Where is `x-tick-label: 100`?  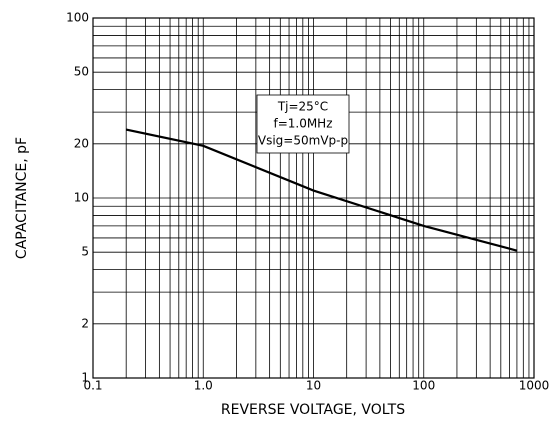 x-tick-label: 100 is located at coordinates (423, 386).